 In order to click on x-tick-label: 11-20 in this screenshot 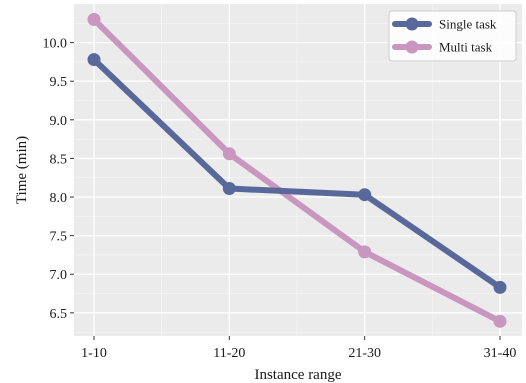, I will do `click(229, 353)`.